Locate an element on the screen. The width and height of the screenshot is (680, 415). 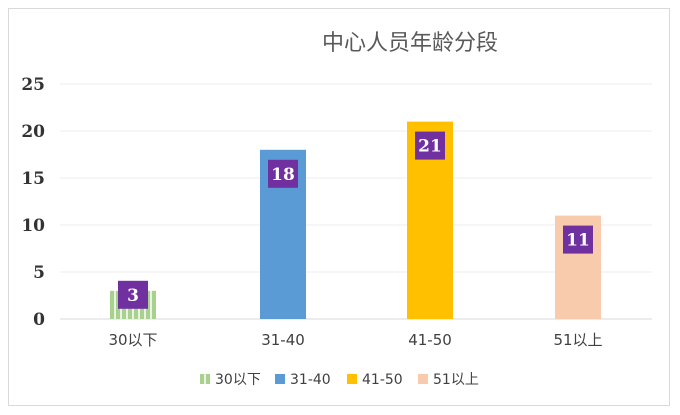
y-tick-label: 15 is located at coordinates (33, 179).